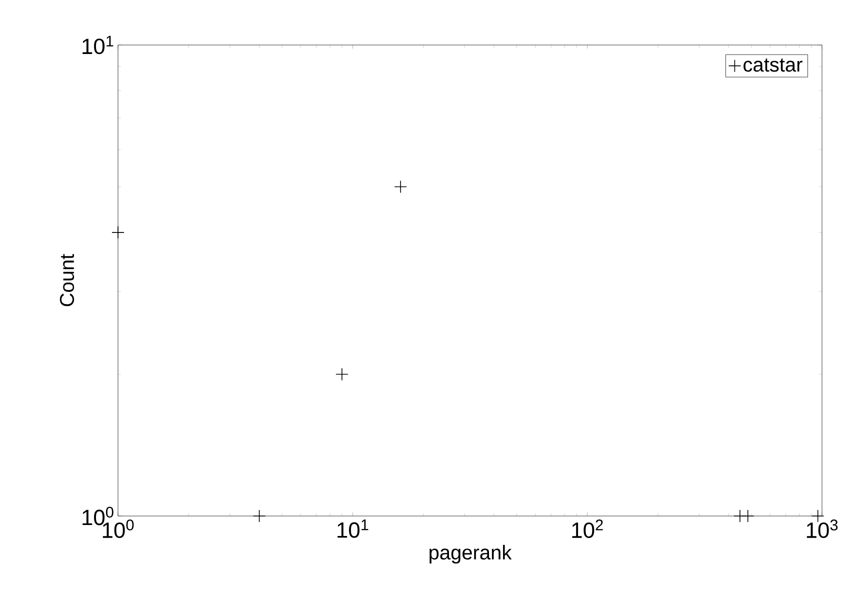 The height and width of the screenshot is (614, 856). Describe the element at coordinates (587, 529) in the screenshot. I see `x-tick-label: 10$^{2}$` at that location.